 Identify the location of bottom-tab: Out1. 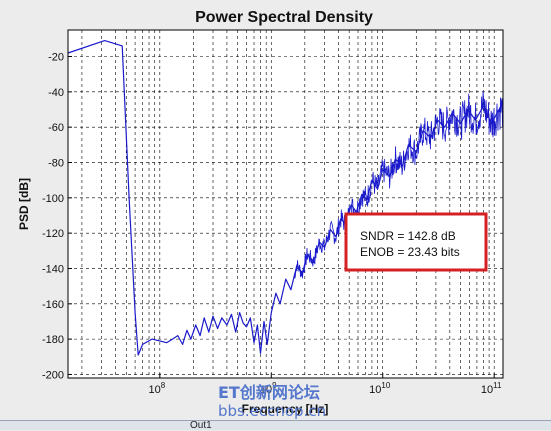
(201, 425).